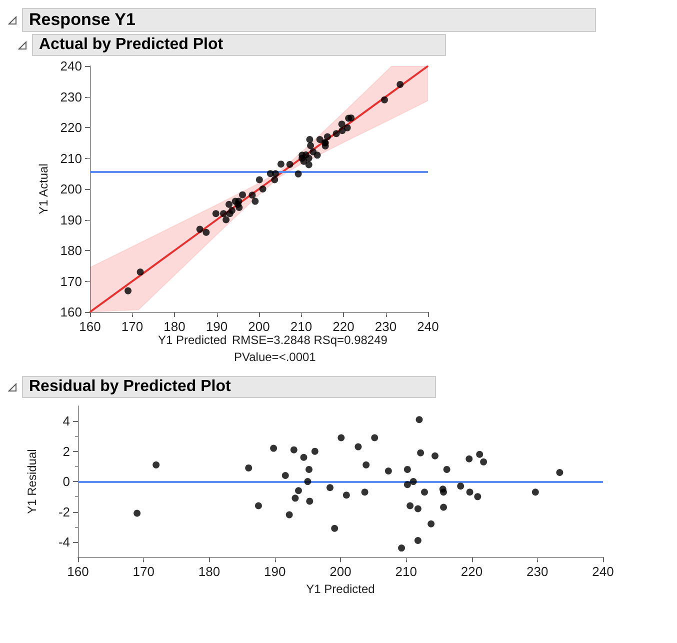 The width and height of the screenshot is (677, 643). What do you see at coordinates (32, 481) in the screenshot?
I see `y-axis-title: Y1 Residual` at bounding box center [32, 481].